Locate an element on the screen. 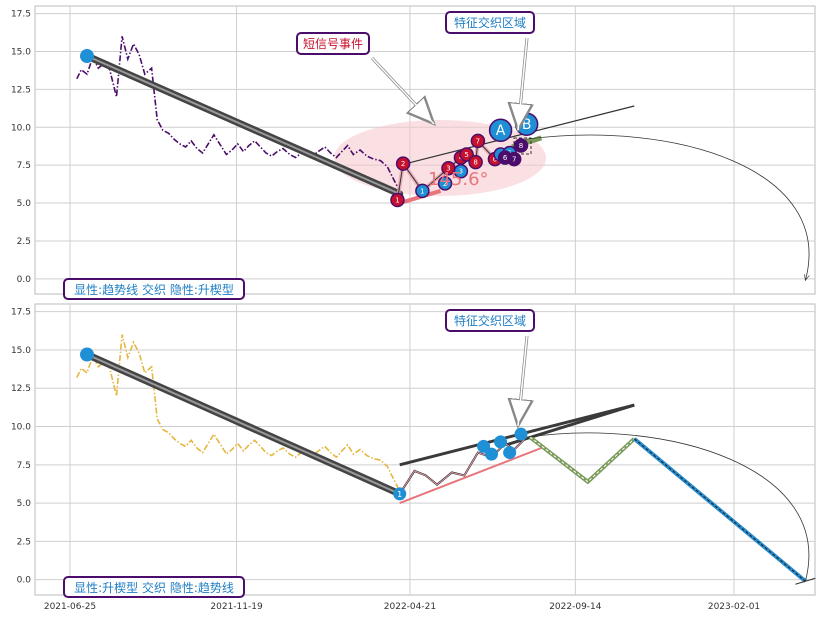 Image resolution: width=822 pixels, height=617 pixels. top-arc-arrow is located at coordinates (666, 207).